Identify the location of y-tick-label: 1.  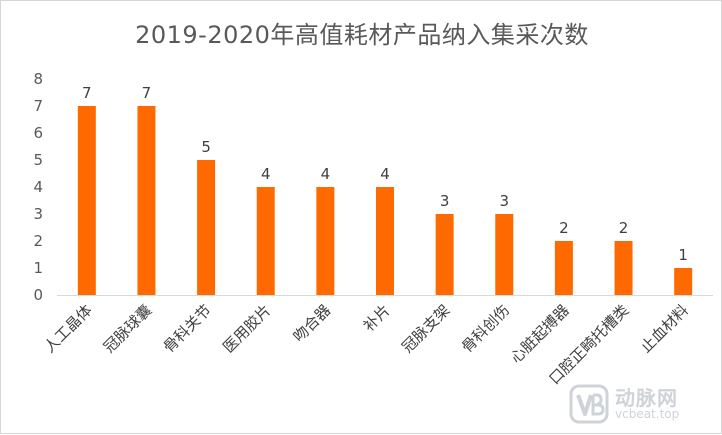
(38, 268).